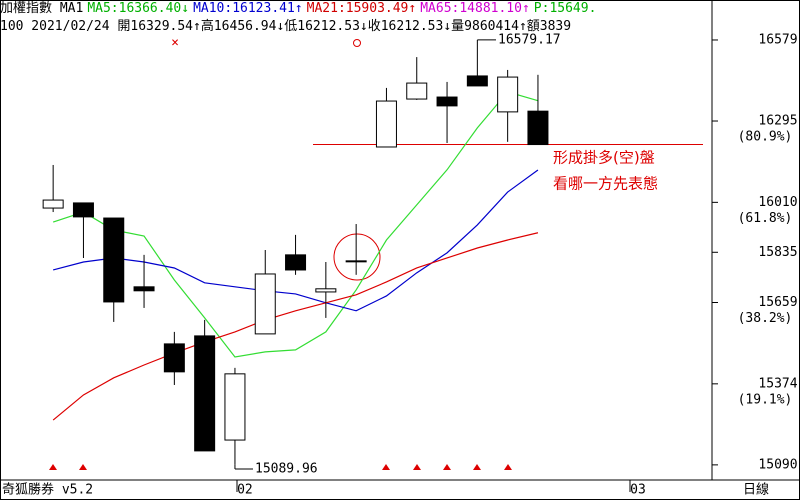 The width and height of the screenshot is (800, 500). Describe the element at coordinates (638, 490) in the screenshot. I see `x-tick-label: 03` at that location.